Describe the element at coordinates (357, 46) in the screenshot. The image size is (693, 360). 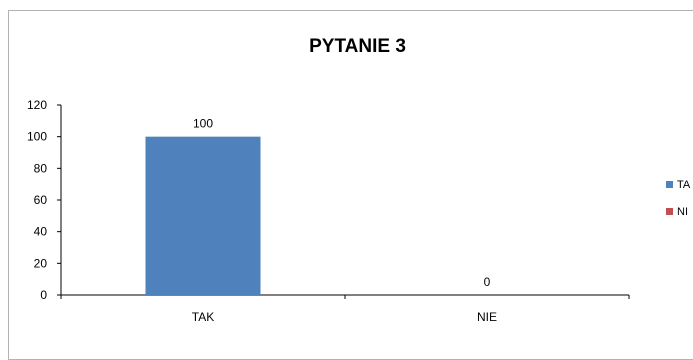
I see `chart-title: PYTANIE 3` at that location.